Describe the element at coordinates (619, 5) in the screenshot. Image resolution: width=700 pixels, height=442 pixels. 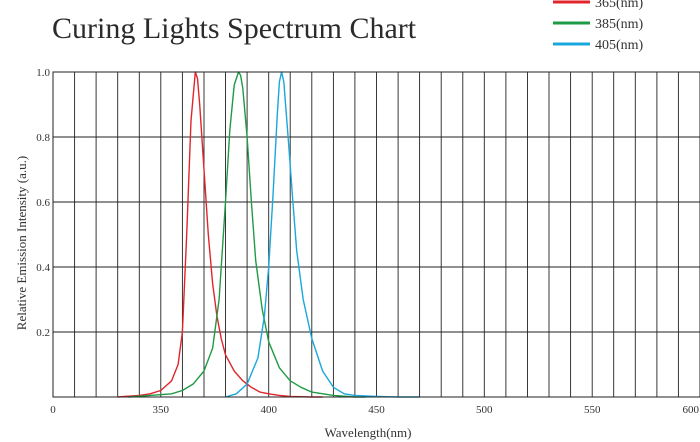
I see `legend-label: 365(nm)` at that location.